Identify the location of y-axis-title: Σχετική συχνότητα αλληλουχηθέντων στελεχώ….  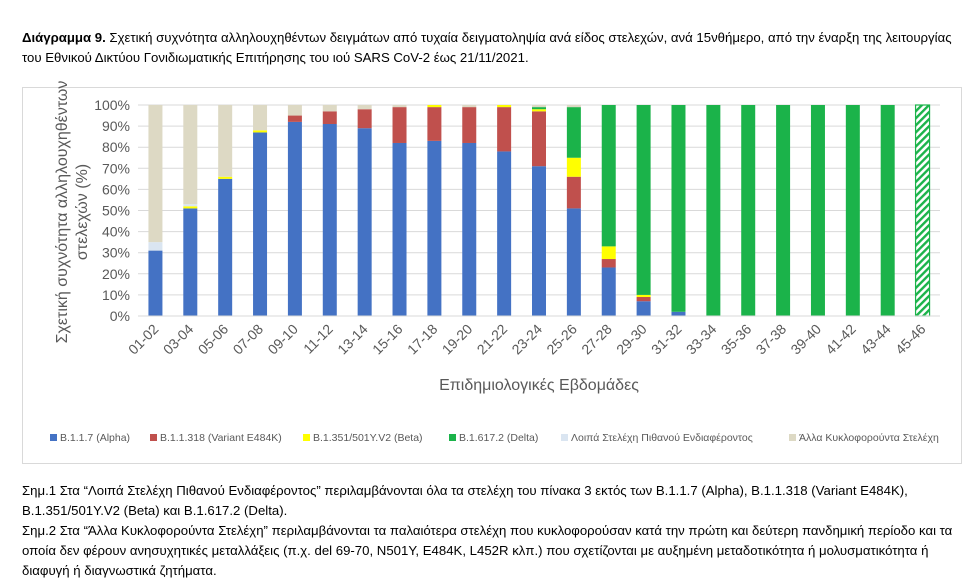
(72, 212).